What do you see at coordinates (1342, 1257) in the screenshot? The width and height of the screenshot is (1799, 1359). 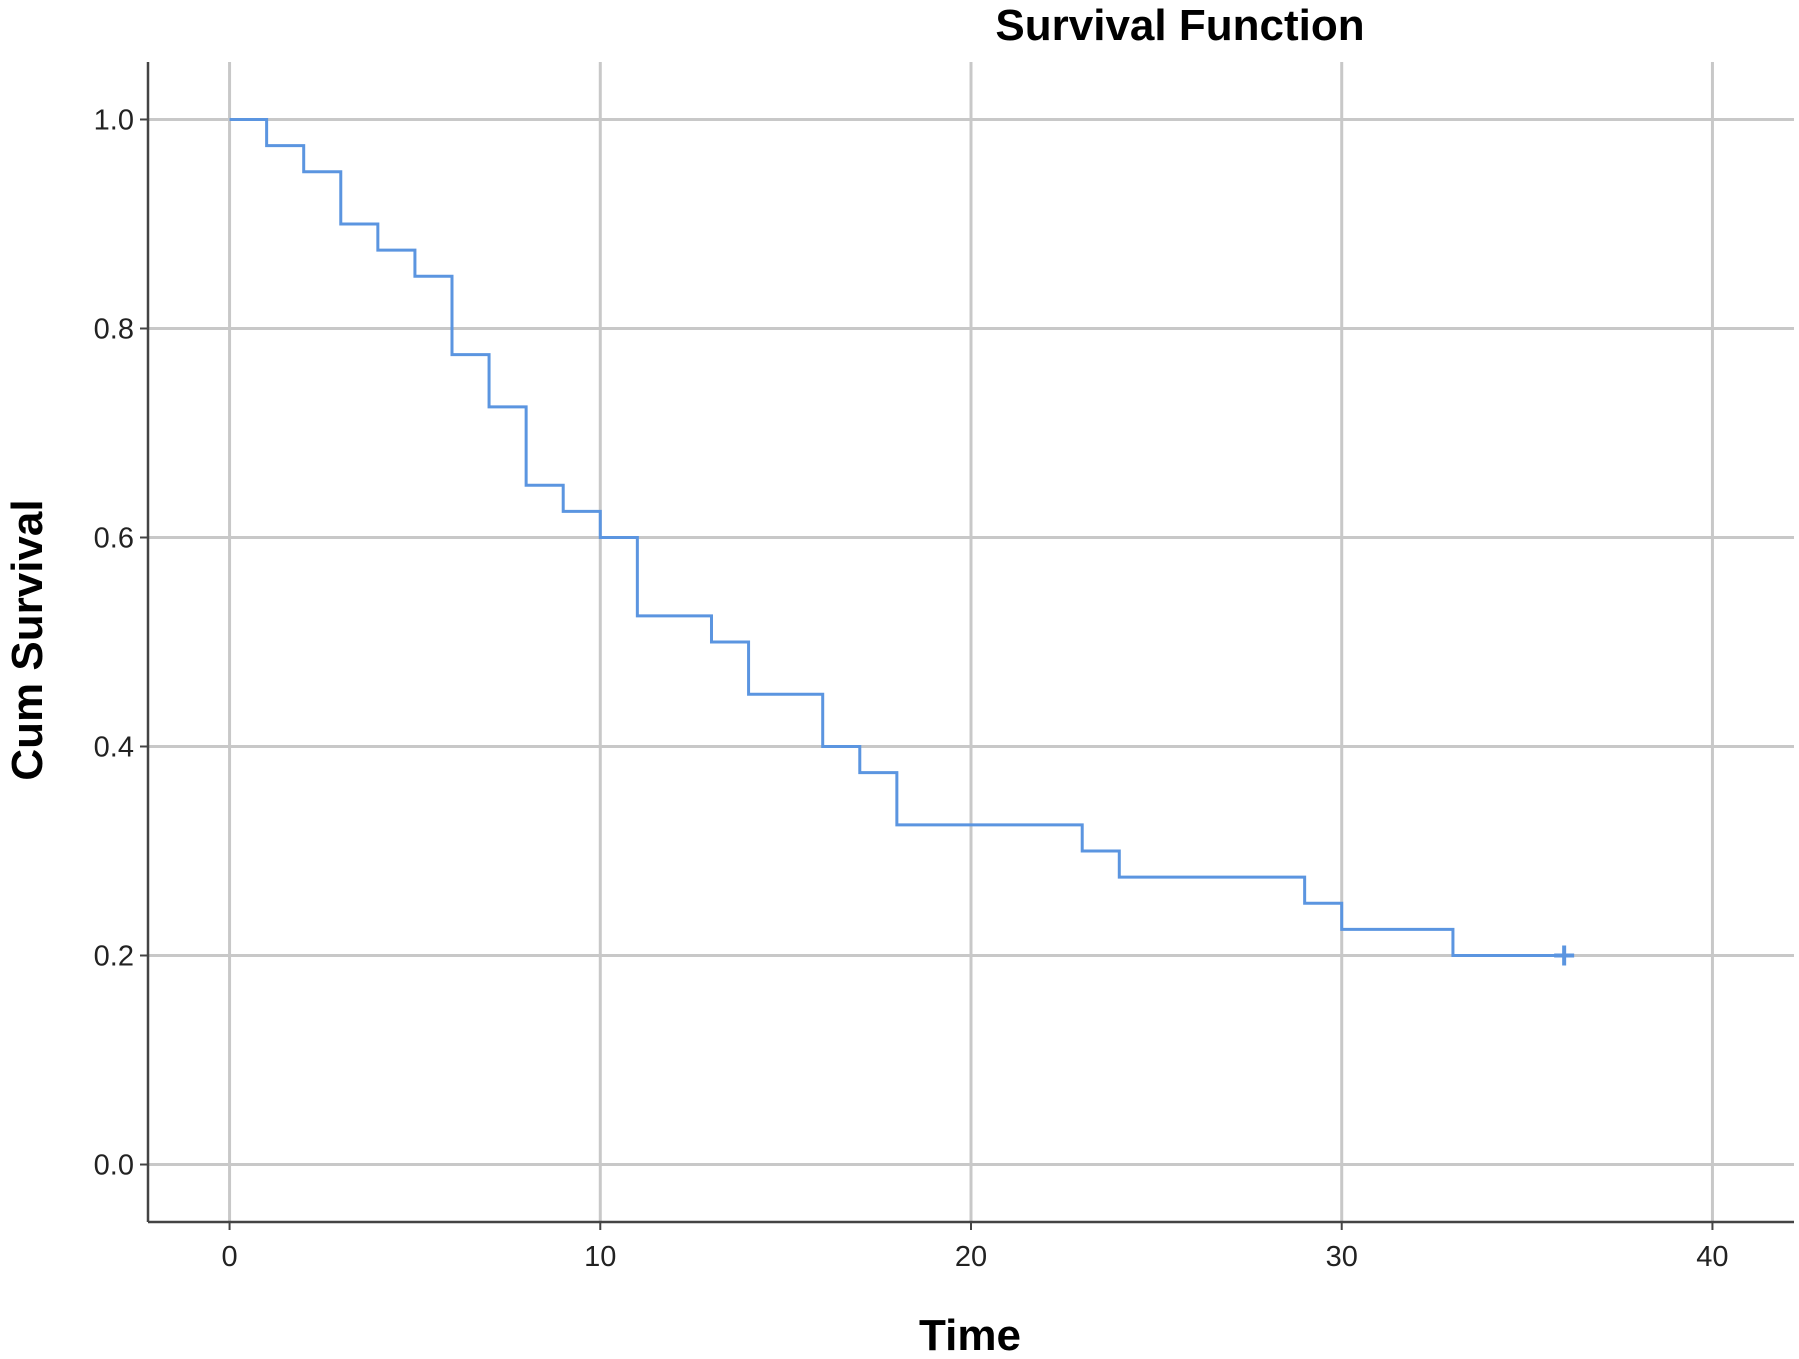 I see `x-tick-label: 30` at bounding box center [1342, 1257].